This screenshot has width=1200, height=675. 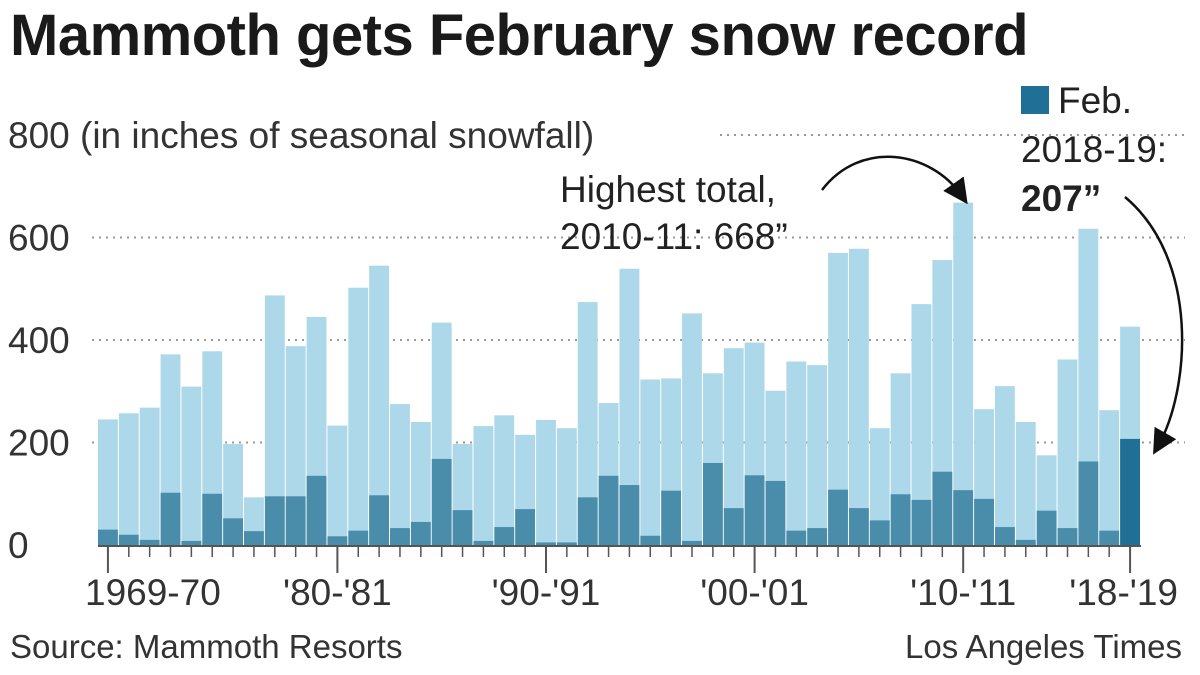 I want to click on x-tick-label: 1969-70, so click(x=153, y=592).